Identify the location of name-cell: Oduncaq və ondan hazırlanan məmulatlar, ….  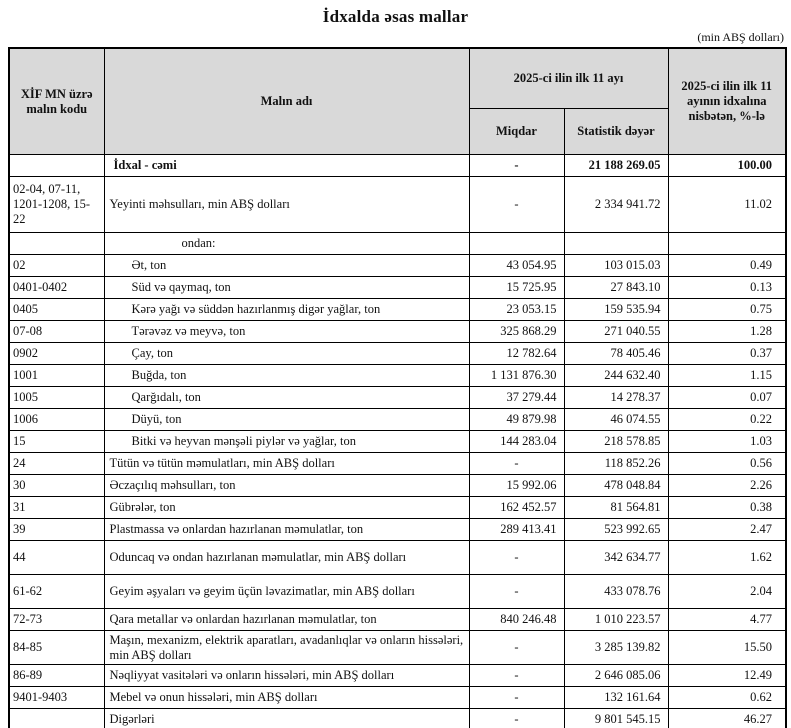
(286, 557).